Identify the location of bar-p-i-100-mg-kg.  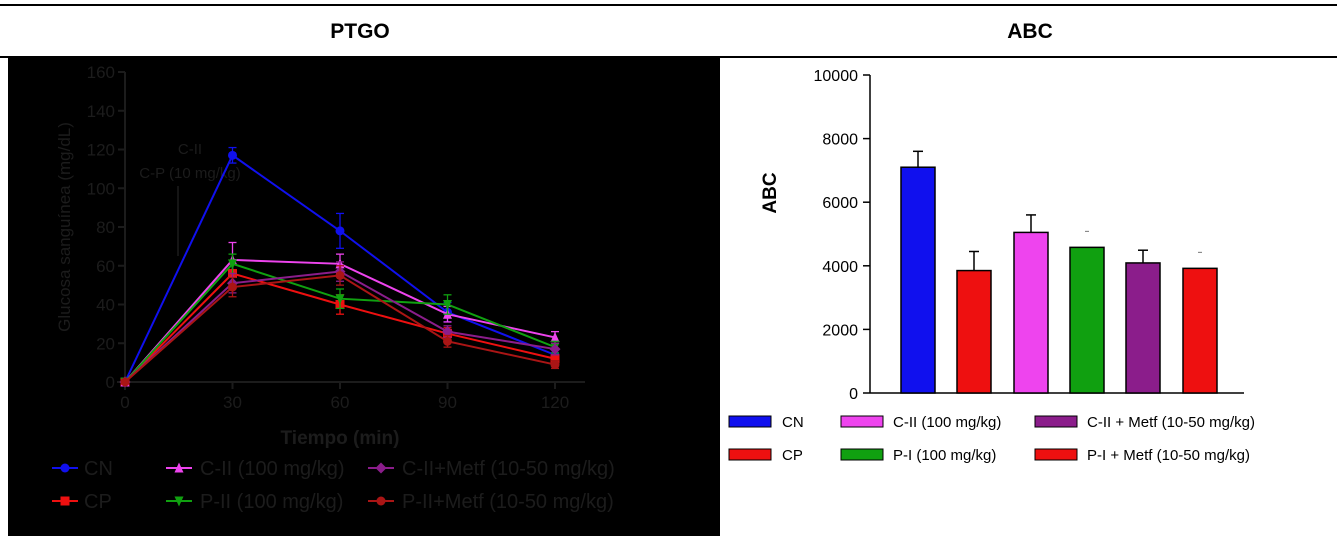
(1087, 320).